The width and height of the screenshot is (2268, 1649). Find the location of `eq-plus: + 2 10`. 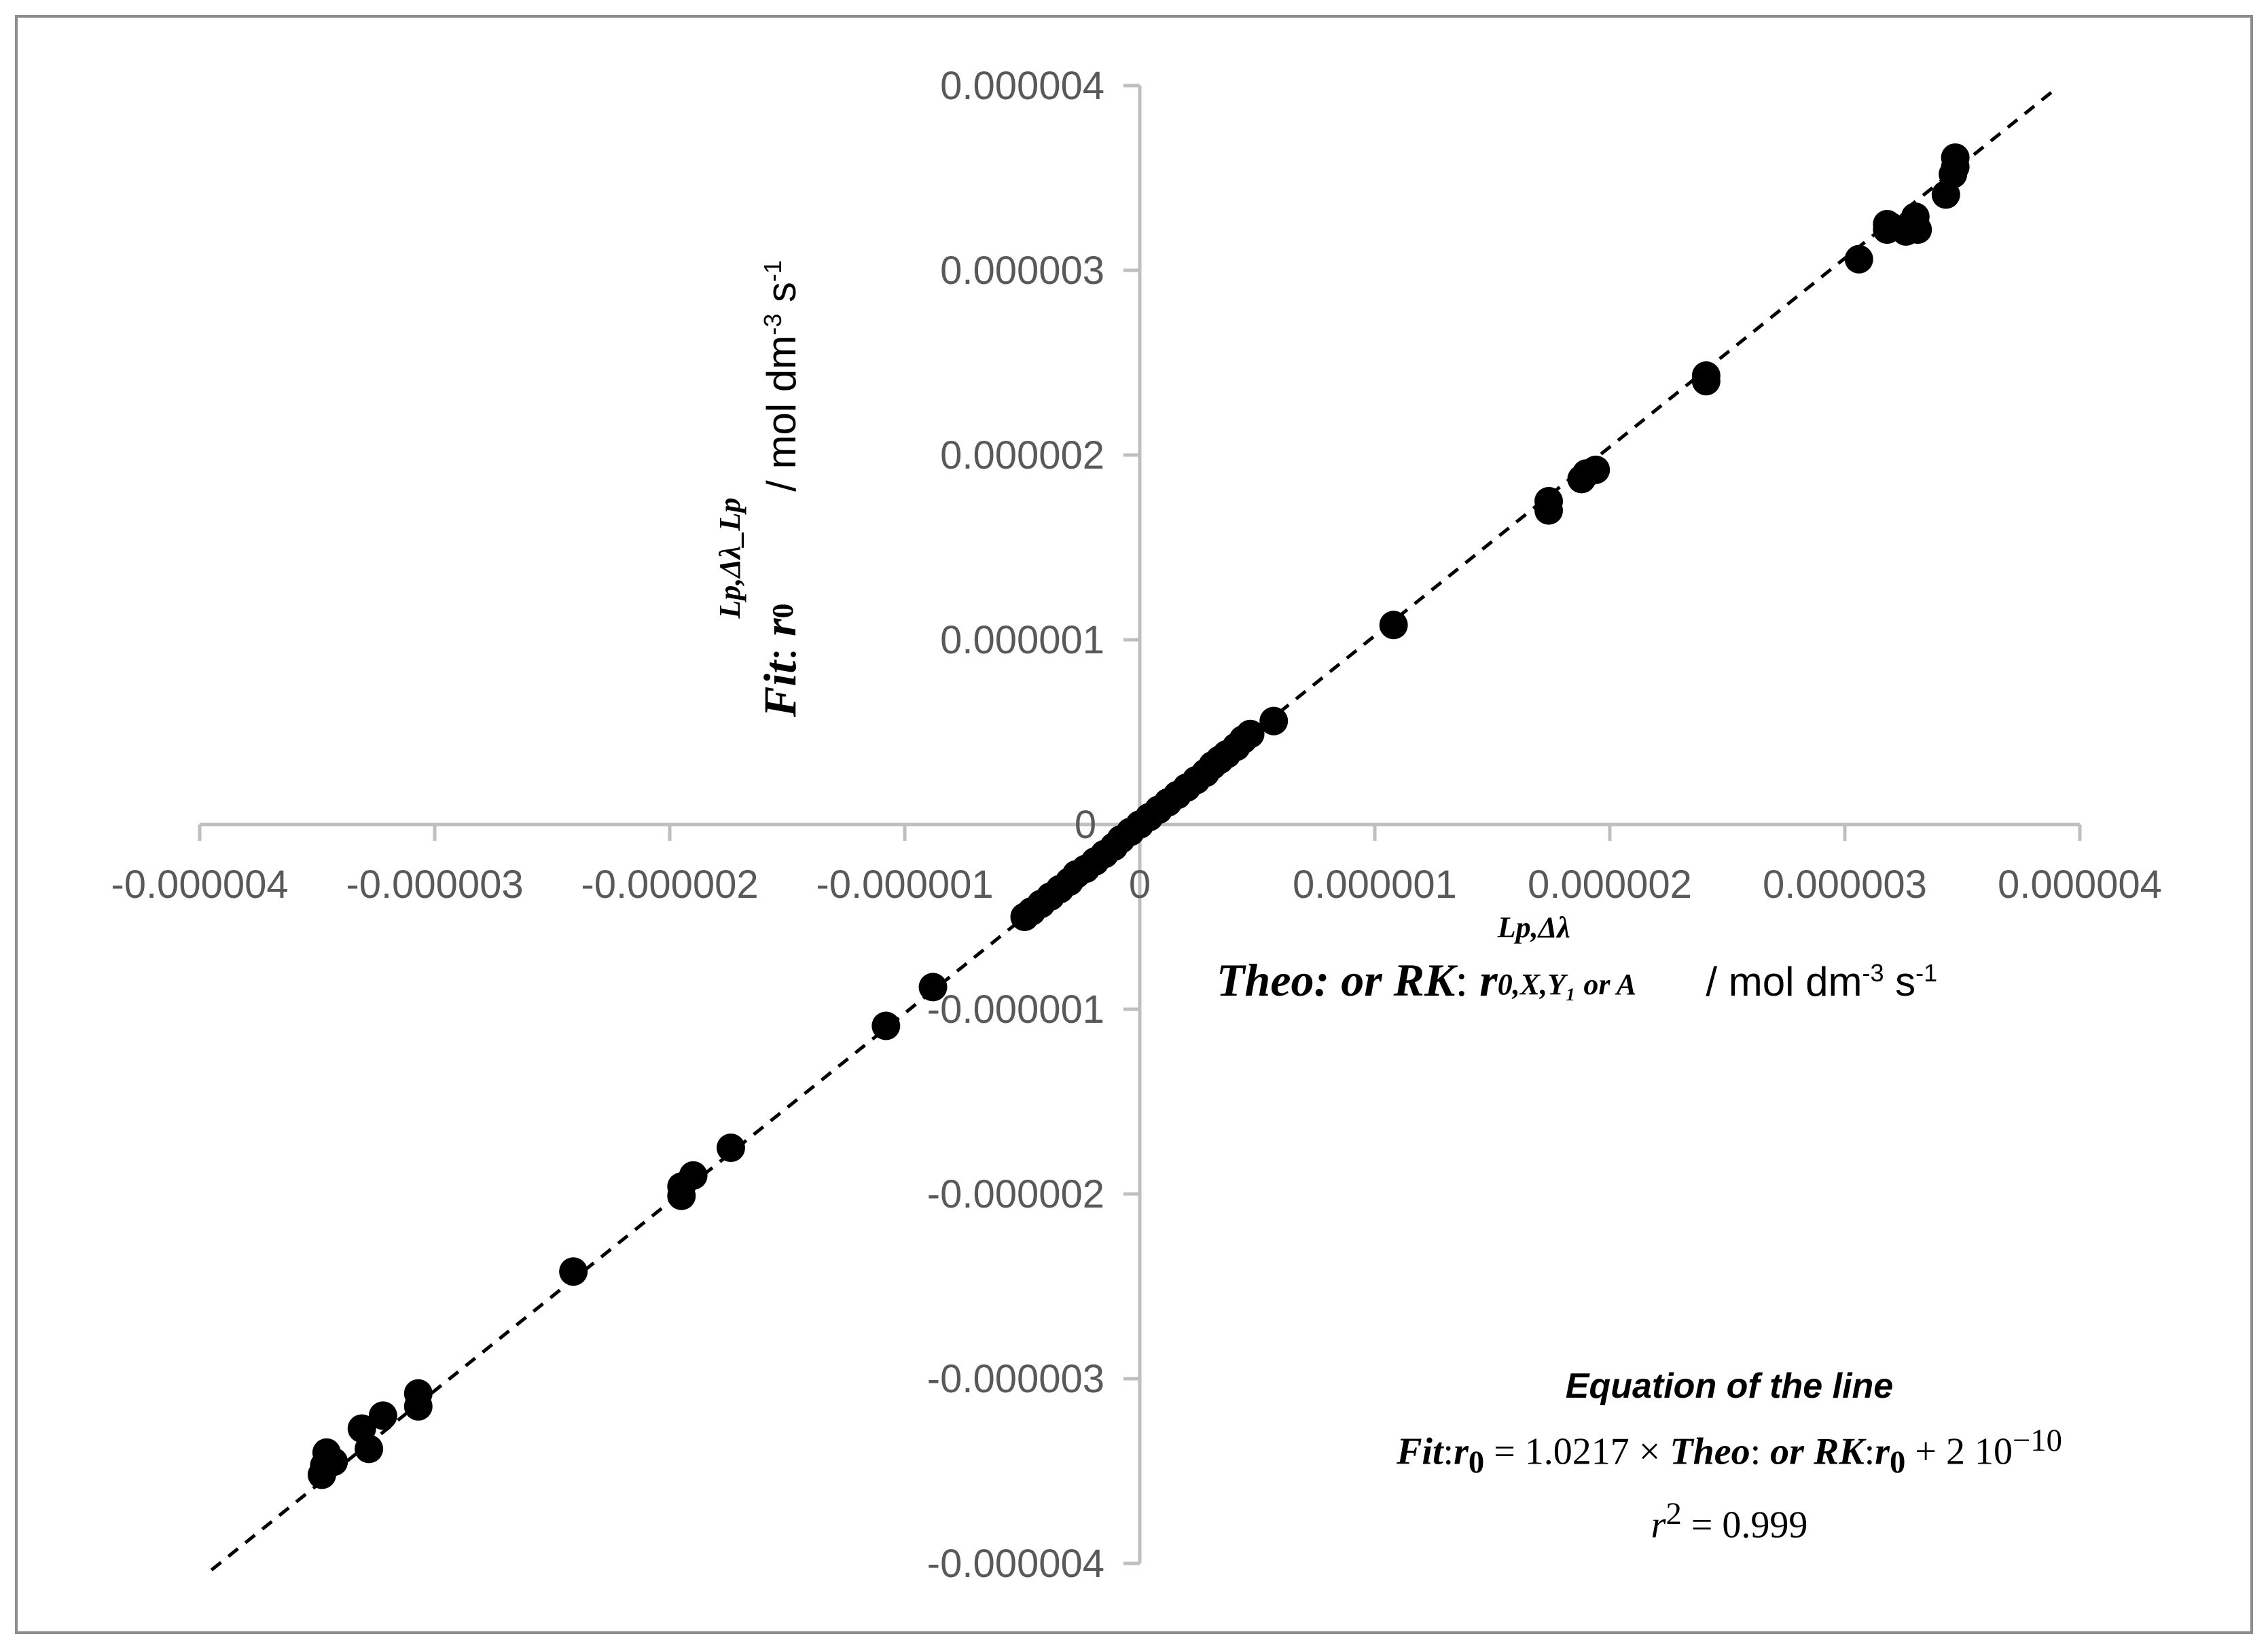

eq-plus: + 2 10 is located at coordinates (1959, 1452).